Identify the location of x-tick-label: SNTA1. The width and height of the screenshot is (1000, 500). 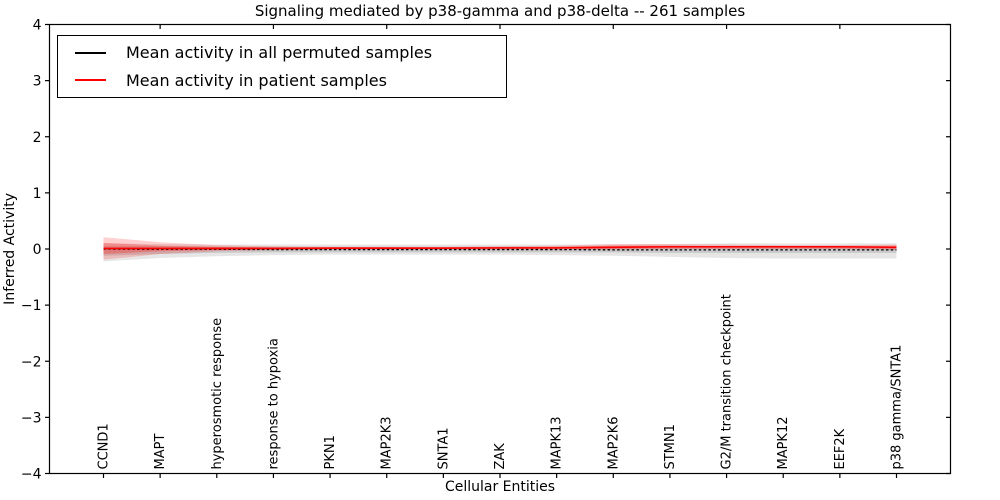
(443, 448).